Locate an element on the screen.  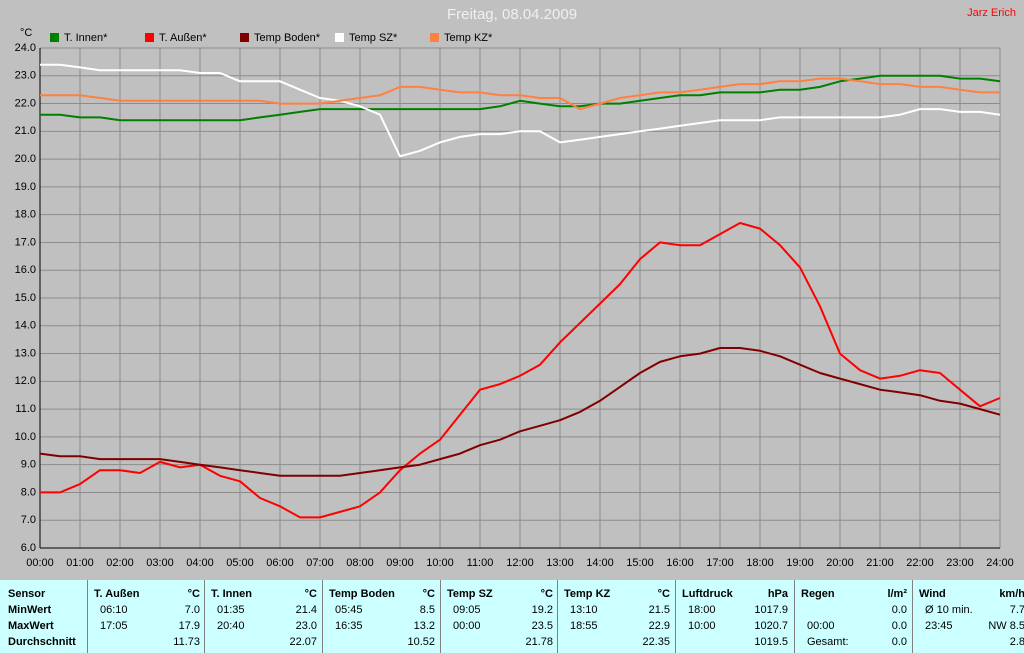
x-tick-label: 07:00 is located at coordinates (320, 563).